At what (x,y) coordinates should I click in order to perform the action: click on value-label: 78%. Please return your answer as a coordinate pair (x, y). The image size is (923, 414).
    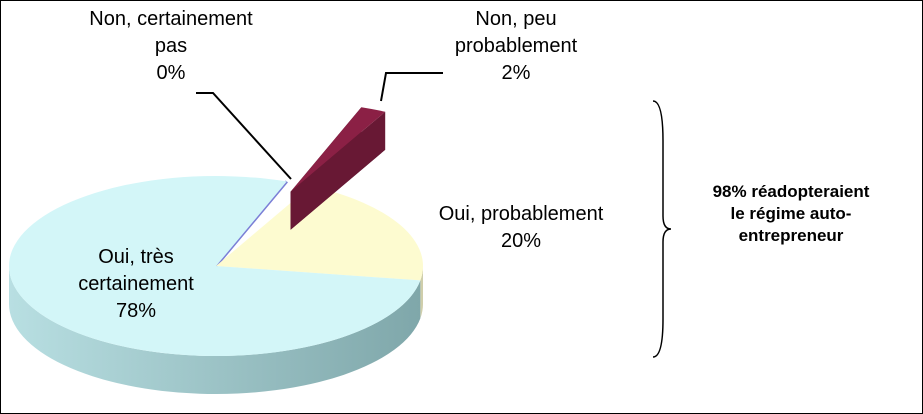
    Looking at the image, I should click on (136, 311).